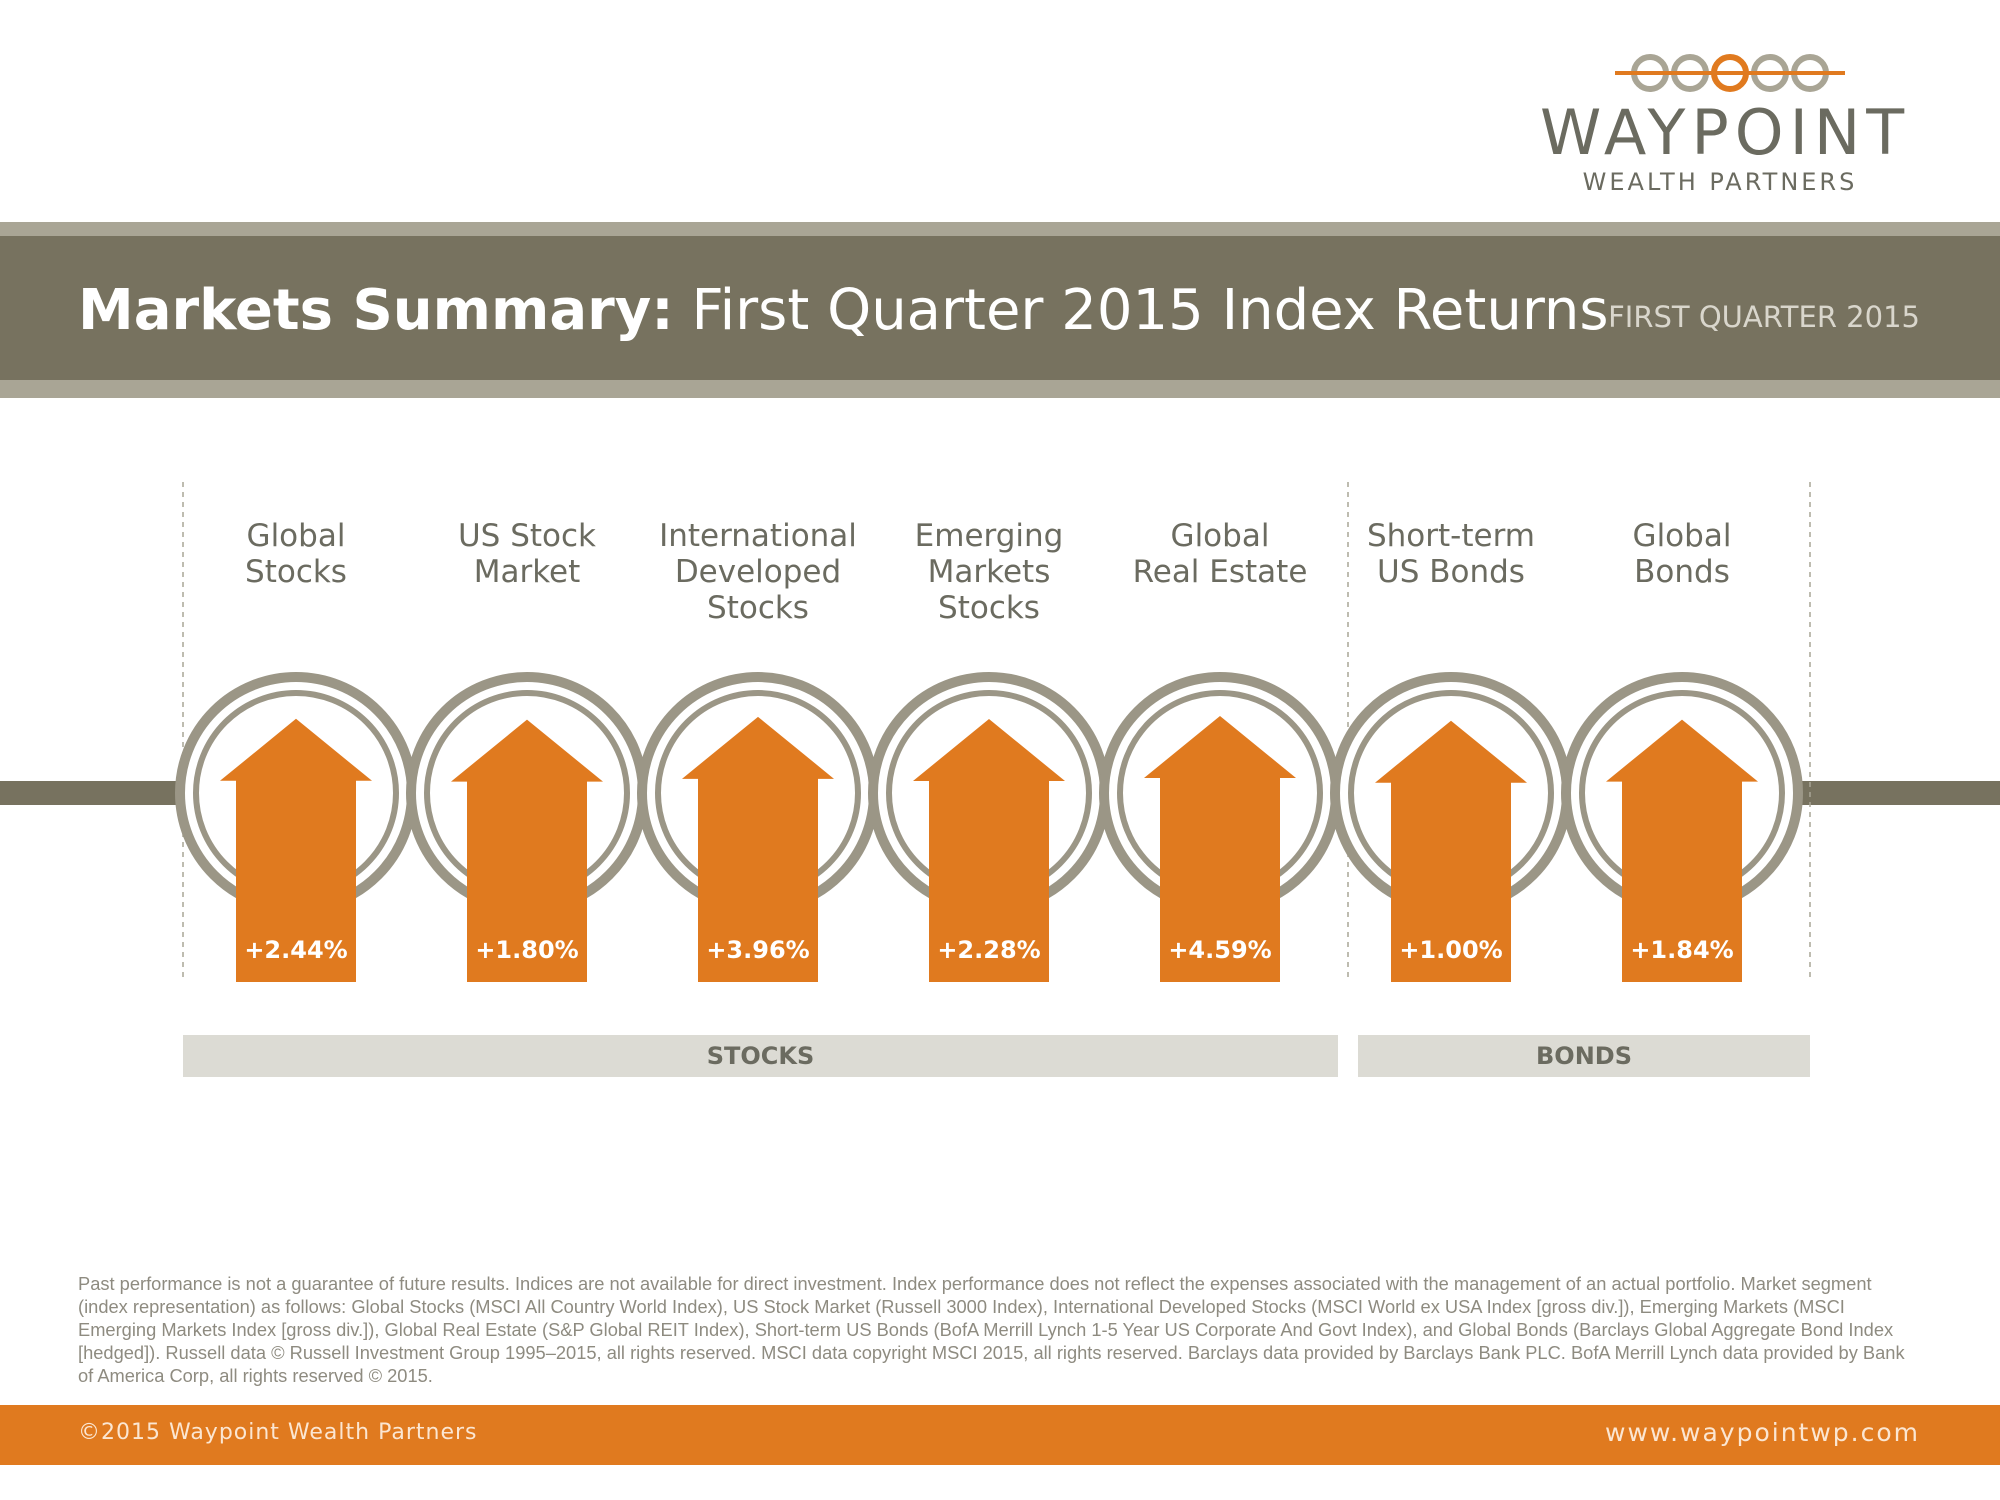  What do you see at coordinates (296, 554) in the screenshot?
I see `category-label-0: Global Stocks` at bounding box center [296, 554].